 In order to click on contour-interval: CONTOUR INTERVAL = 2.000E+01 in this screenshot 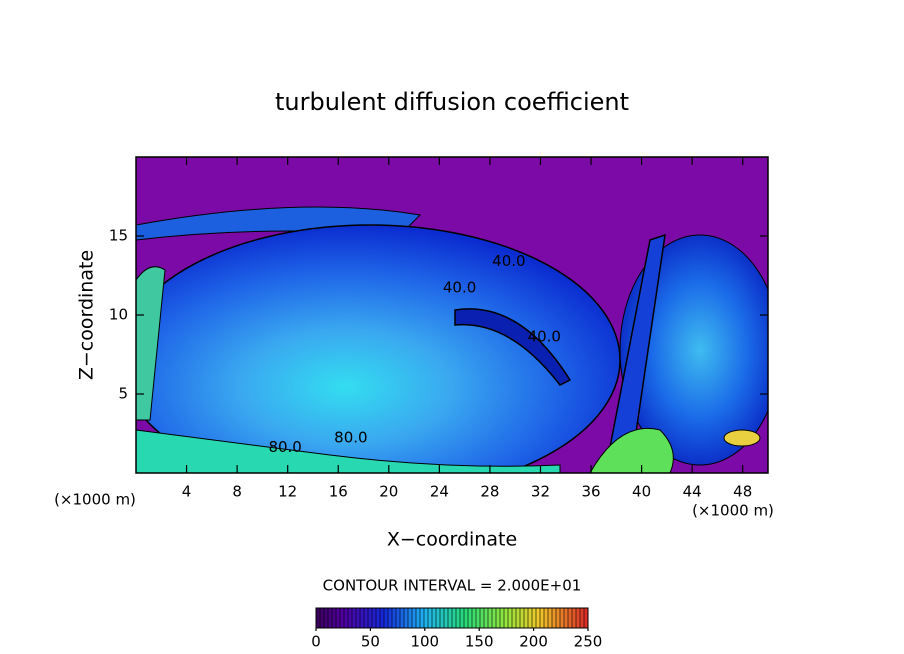, I will do `click(452, 586)`.